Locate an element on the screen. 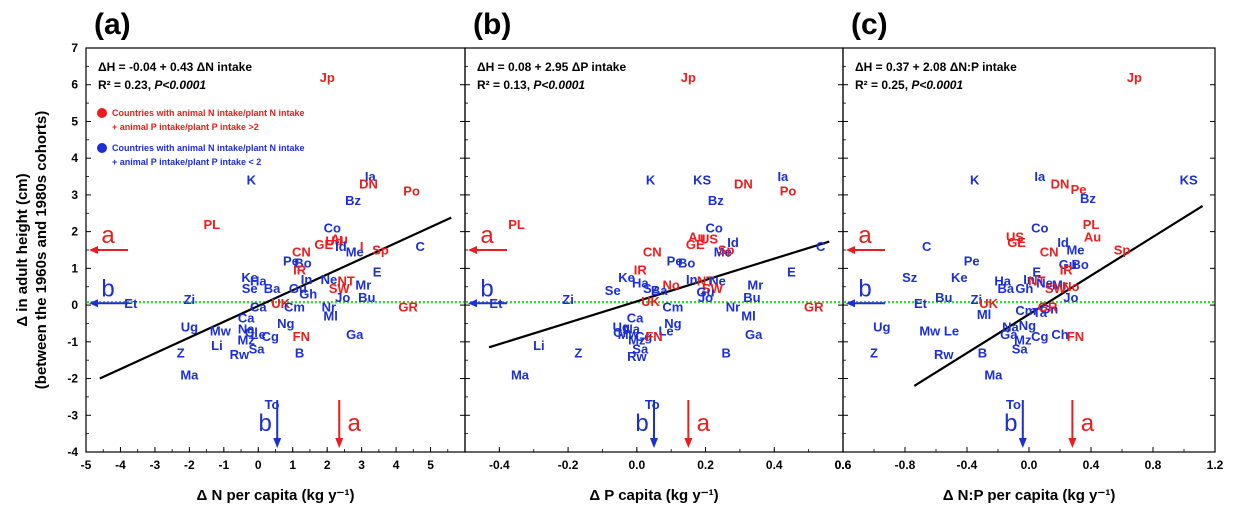 The height and width of the screenshot is (515, 1238). data-point: IR is located at coordinates (641, 270).